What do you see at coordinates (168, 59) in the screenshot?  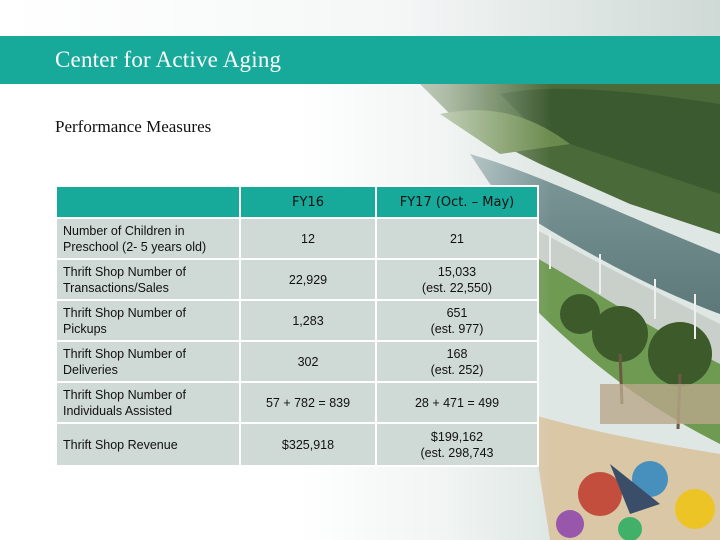 I see `slide-title: Center for Active Aging` at bounding box center [168, 59].